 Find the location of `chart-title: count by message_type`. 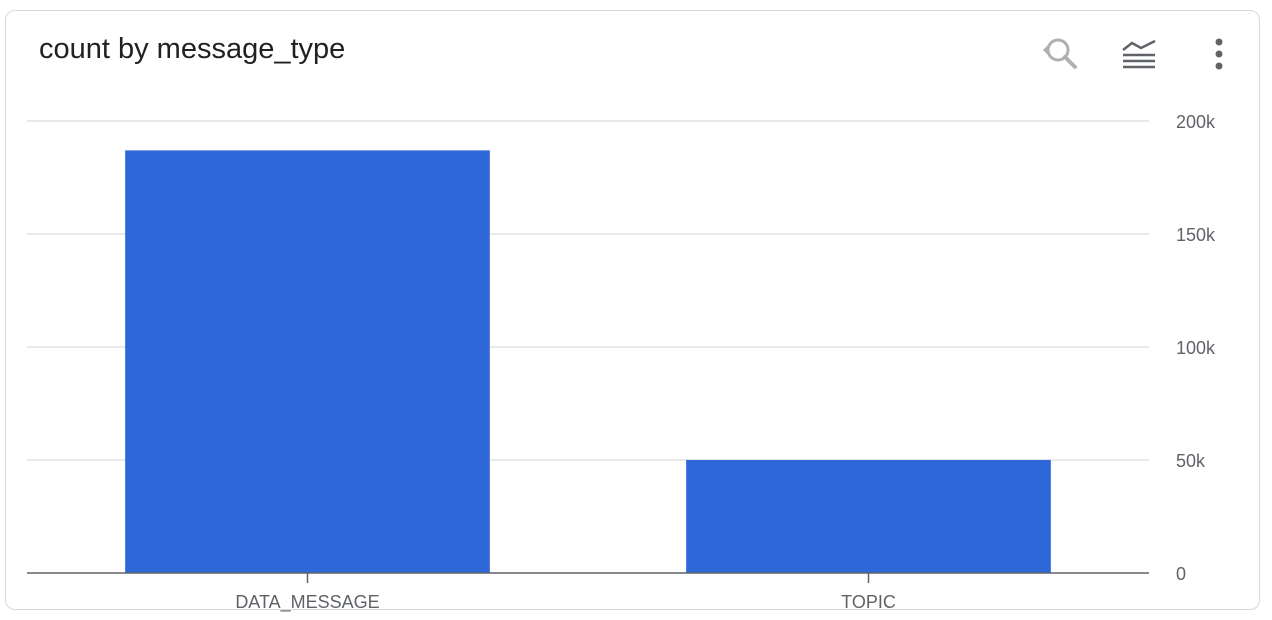

chart-title: count by message_type is located at coordinates (192, 49).